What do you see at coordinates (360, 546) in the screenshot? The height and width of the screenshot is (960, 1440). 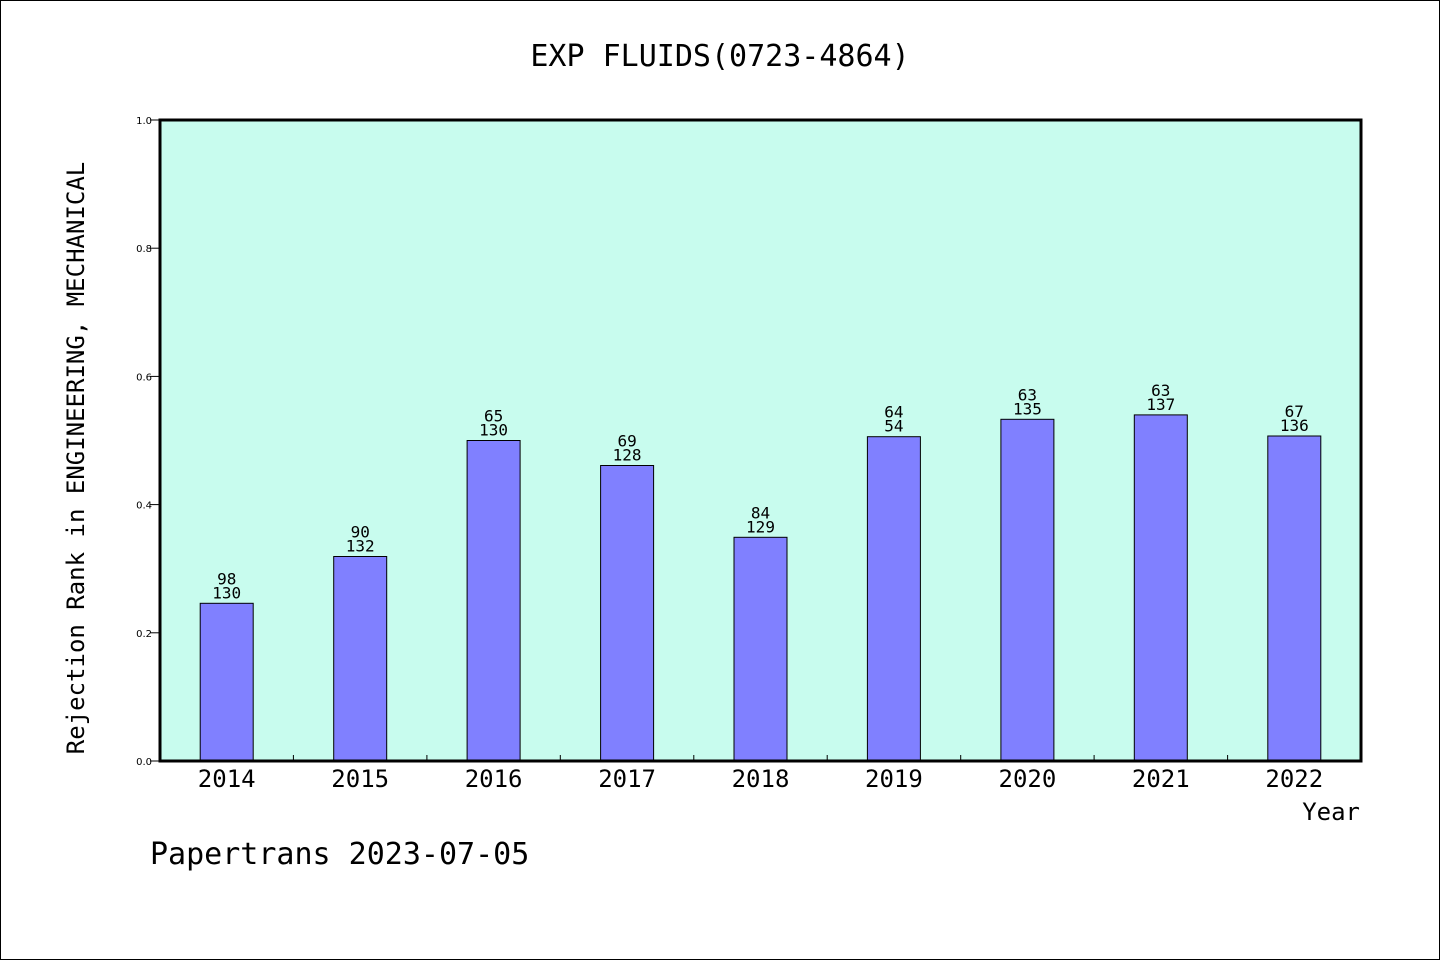 I see `bar-label-bottom: 132` at bounding box center [360, 546].